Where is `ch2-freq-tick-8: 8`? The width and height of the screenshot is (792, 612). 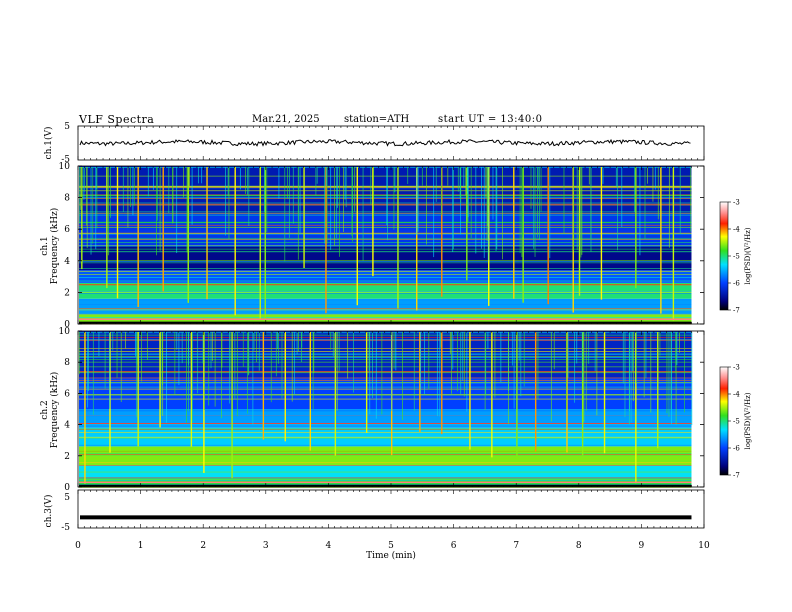
ch2-freq-tick-8: 8 is located at coordinates (67, 363).